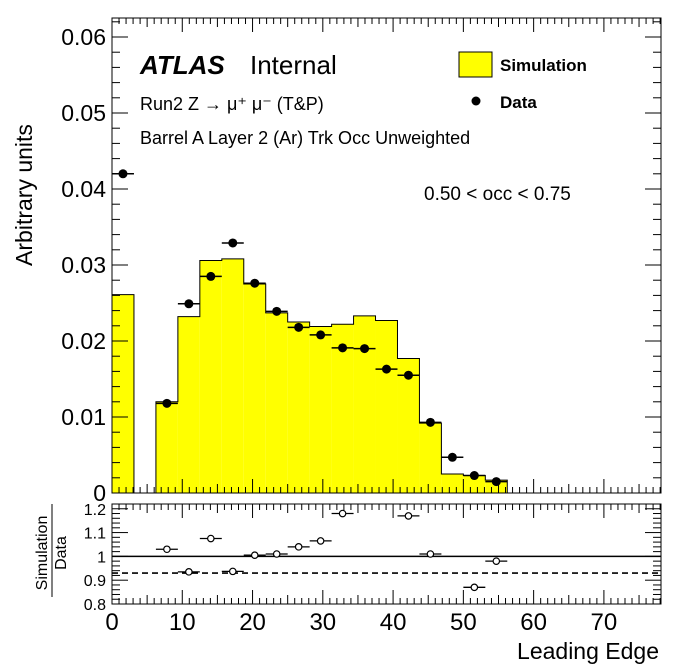  Describe the element at coordinates (83, 189) in the screenshot. I see `y-tick-label: 0.04` at that location.